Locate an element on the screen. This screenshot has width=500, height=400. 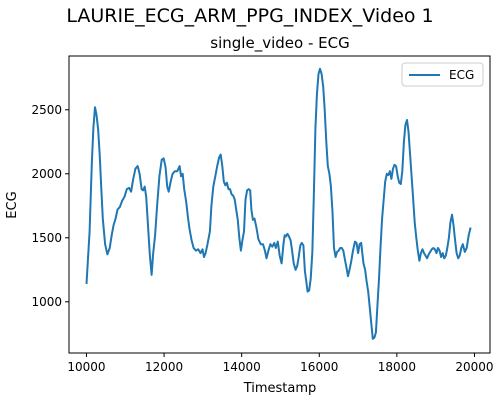
y-tick-label: 1000 is located at coordinates (46, 302).